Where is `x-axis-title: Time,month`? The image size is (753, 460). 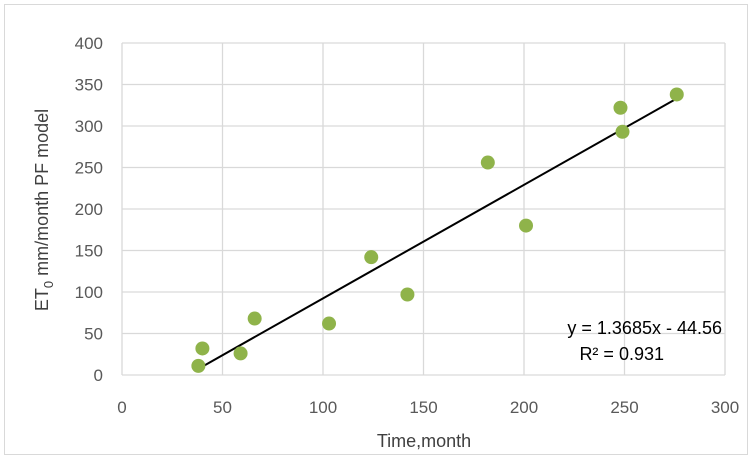 x-axis-title: Time,month is located at coordinates (424, 441).